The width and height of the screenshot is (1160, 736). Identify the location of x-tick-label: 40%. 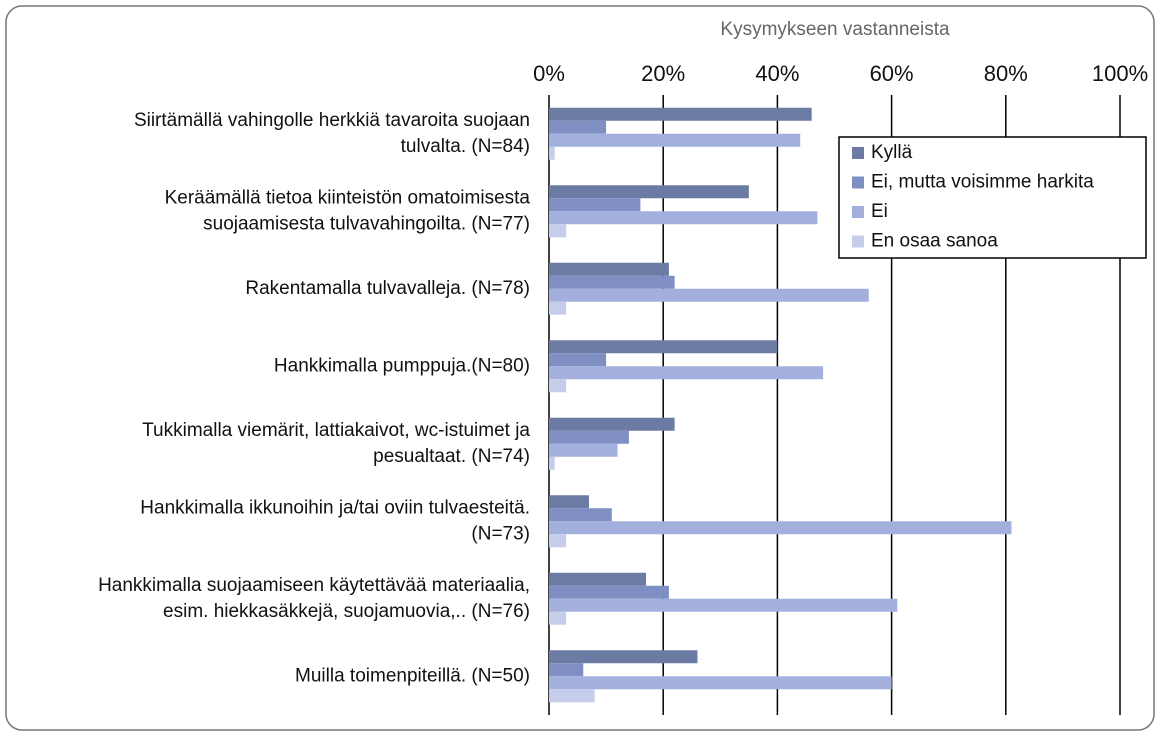
(777, 73).